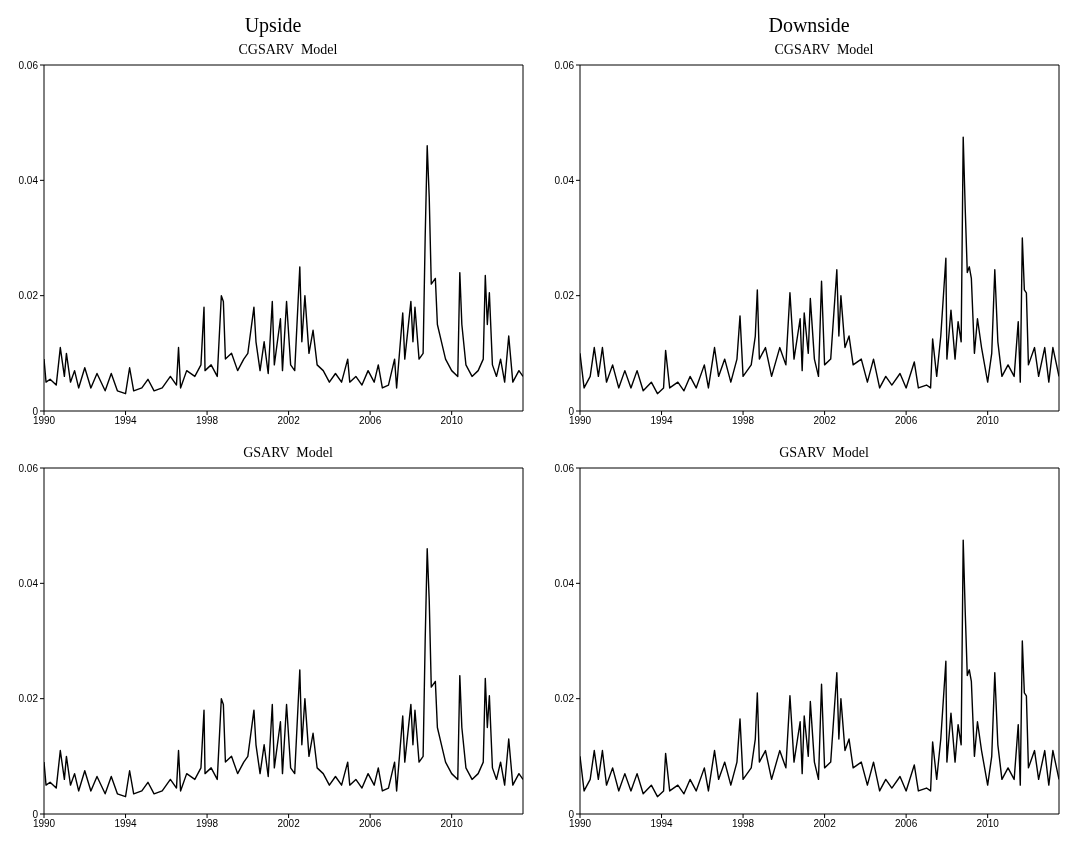  I want to click on chart-title: Upside, so click(273, 26).